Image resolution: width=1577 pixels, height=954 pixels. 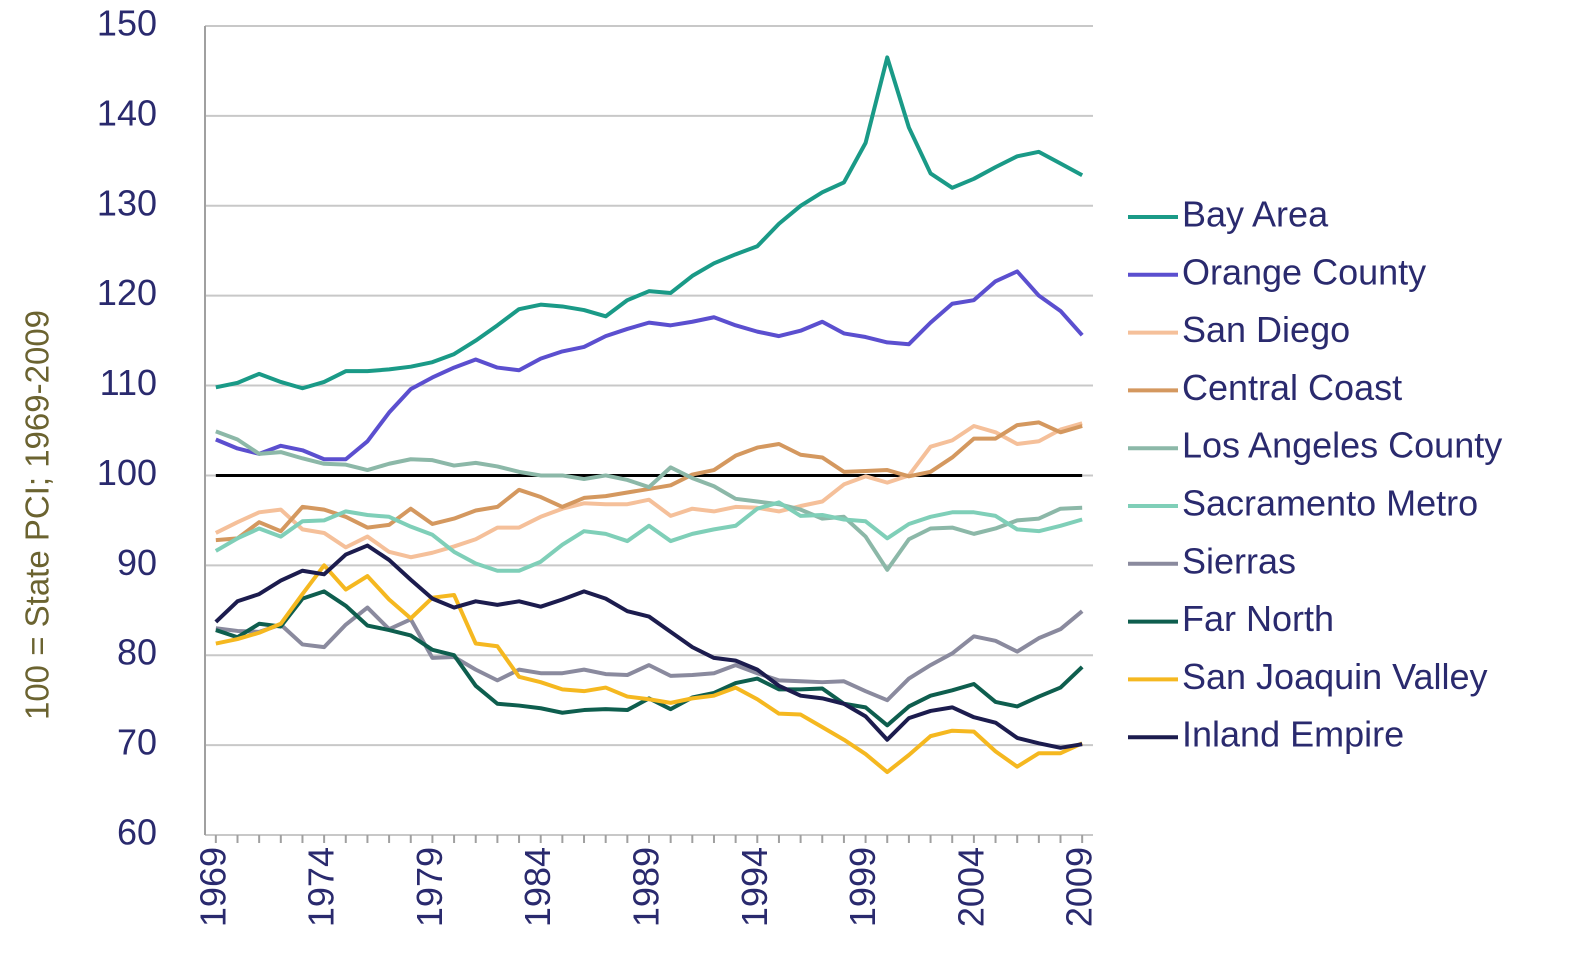 What do you see at coordinates (1266, 329) in the screenshot?
I see `legend-label: San Diego` at bounding box center [1266, 329].